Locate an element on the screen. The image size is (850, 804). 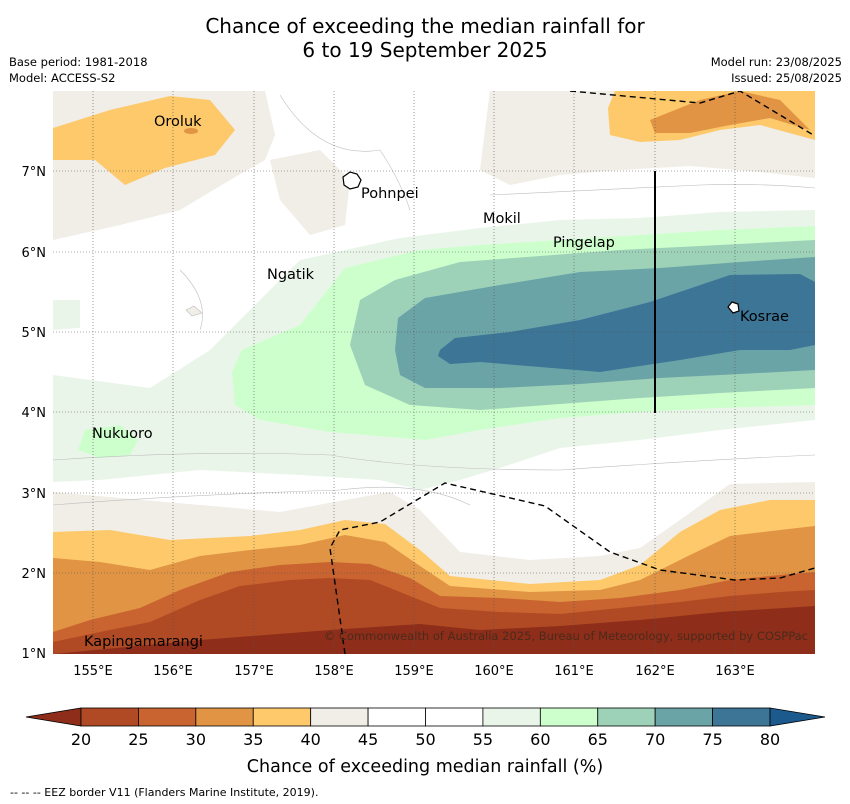
model-run: Model run: 23/08/2025 is located at coordinates (776, 62).